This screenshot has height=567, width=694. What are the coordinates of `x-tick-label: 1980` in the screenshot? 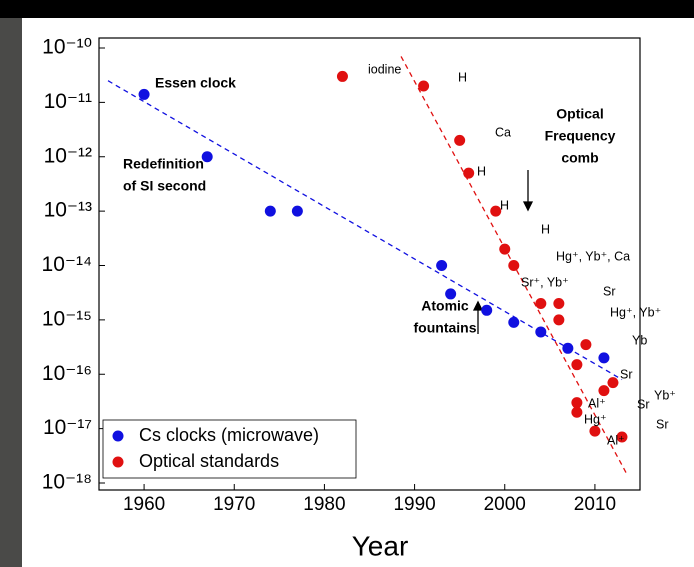 It's located at (324, 504).